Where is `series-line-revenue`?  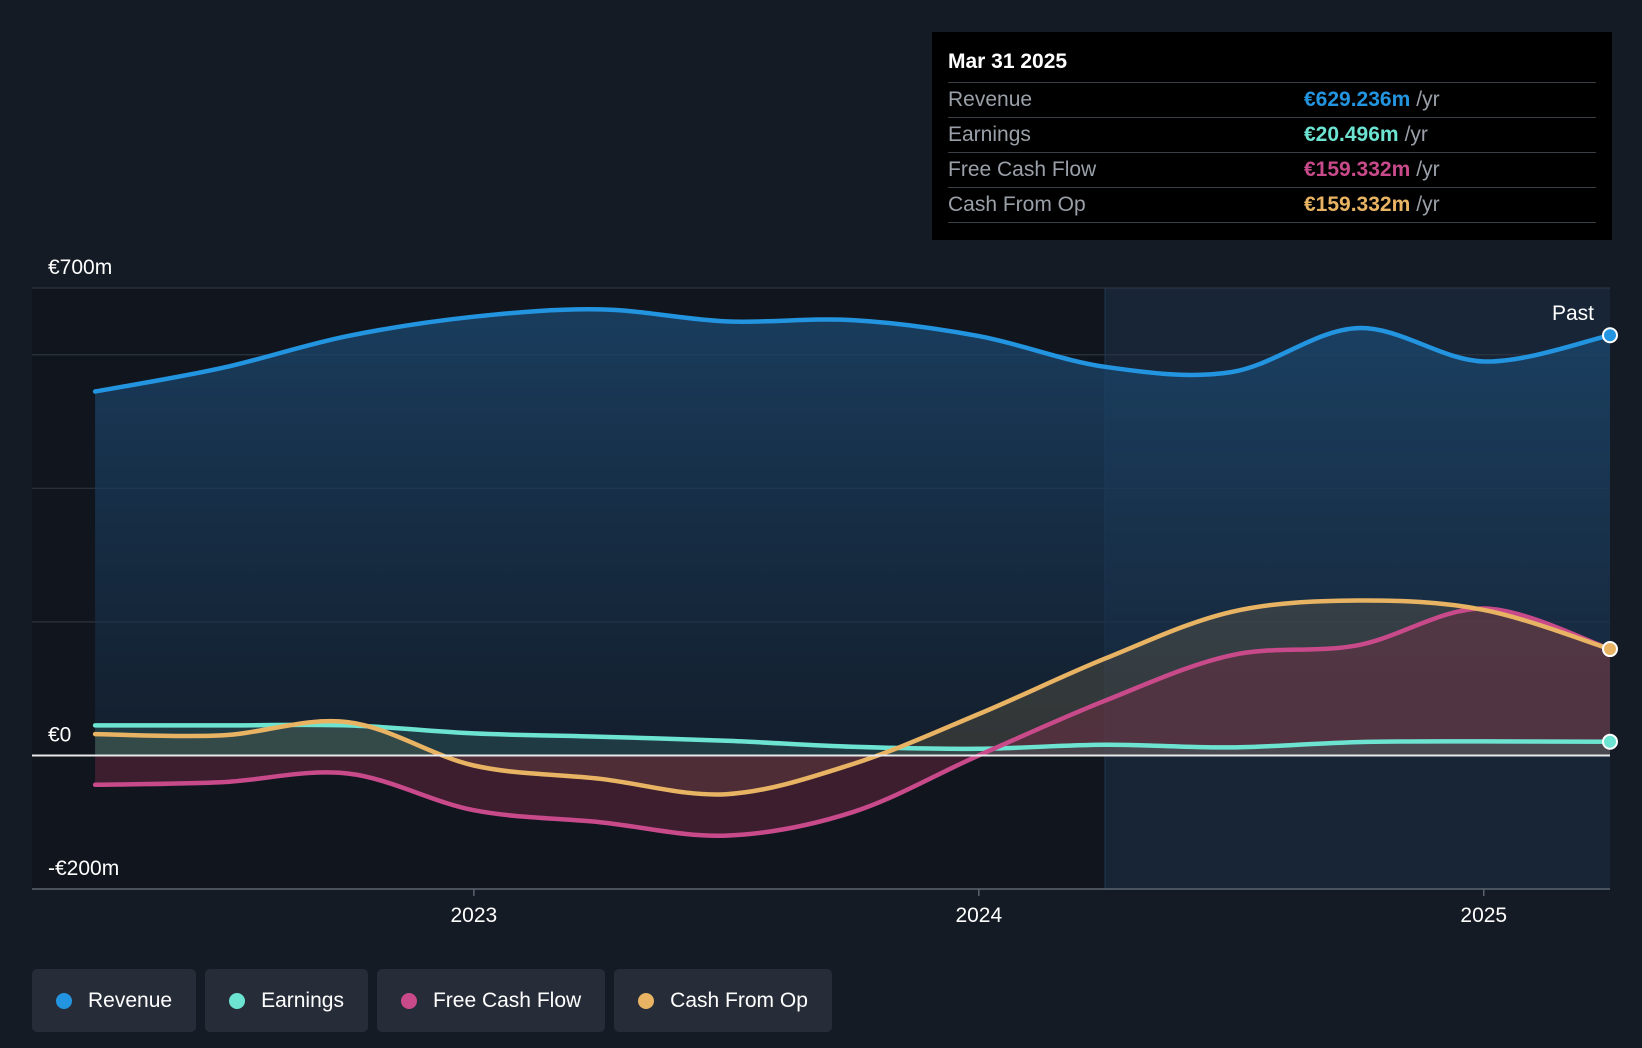 series-line-revenue is located at coordinates (852, 350).